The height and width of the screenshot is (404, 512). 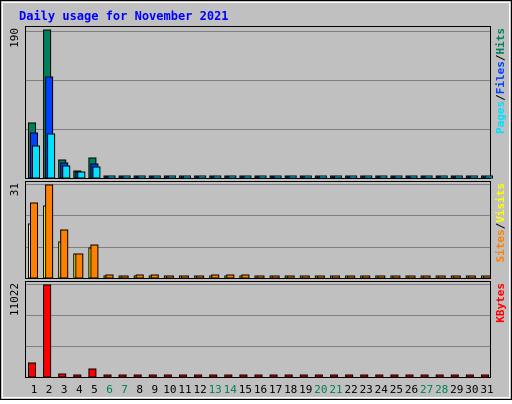 What do you see at coordinates (500, 225) in the screenshot?
I see `legend-entry: /` at bounding box center [500, 225].